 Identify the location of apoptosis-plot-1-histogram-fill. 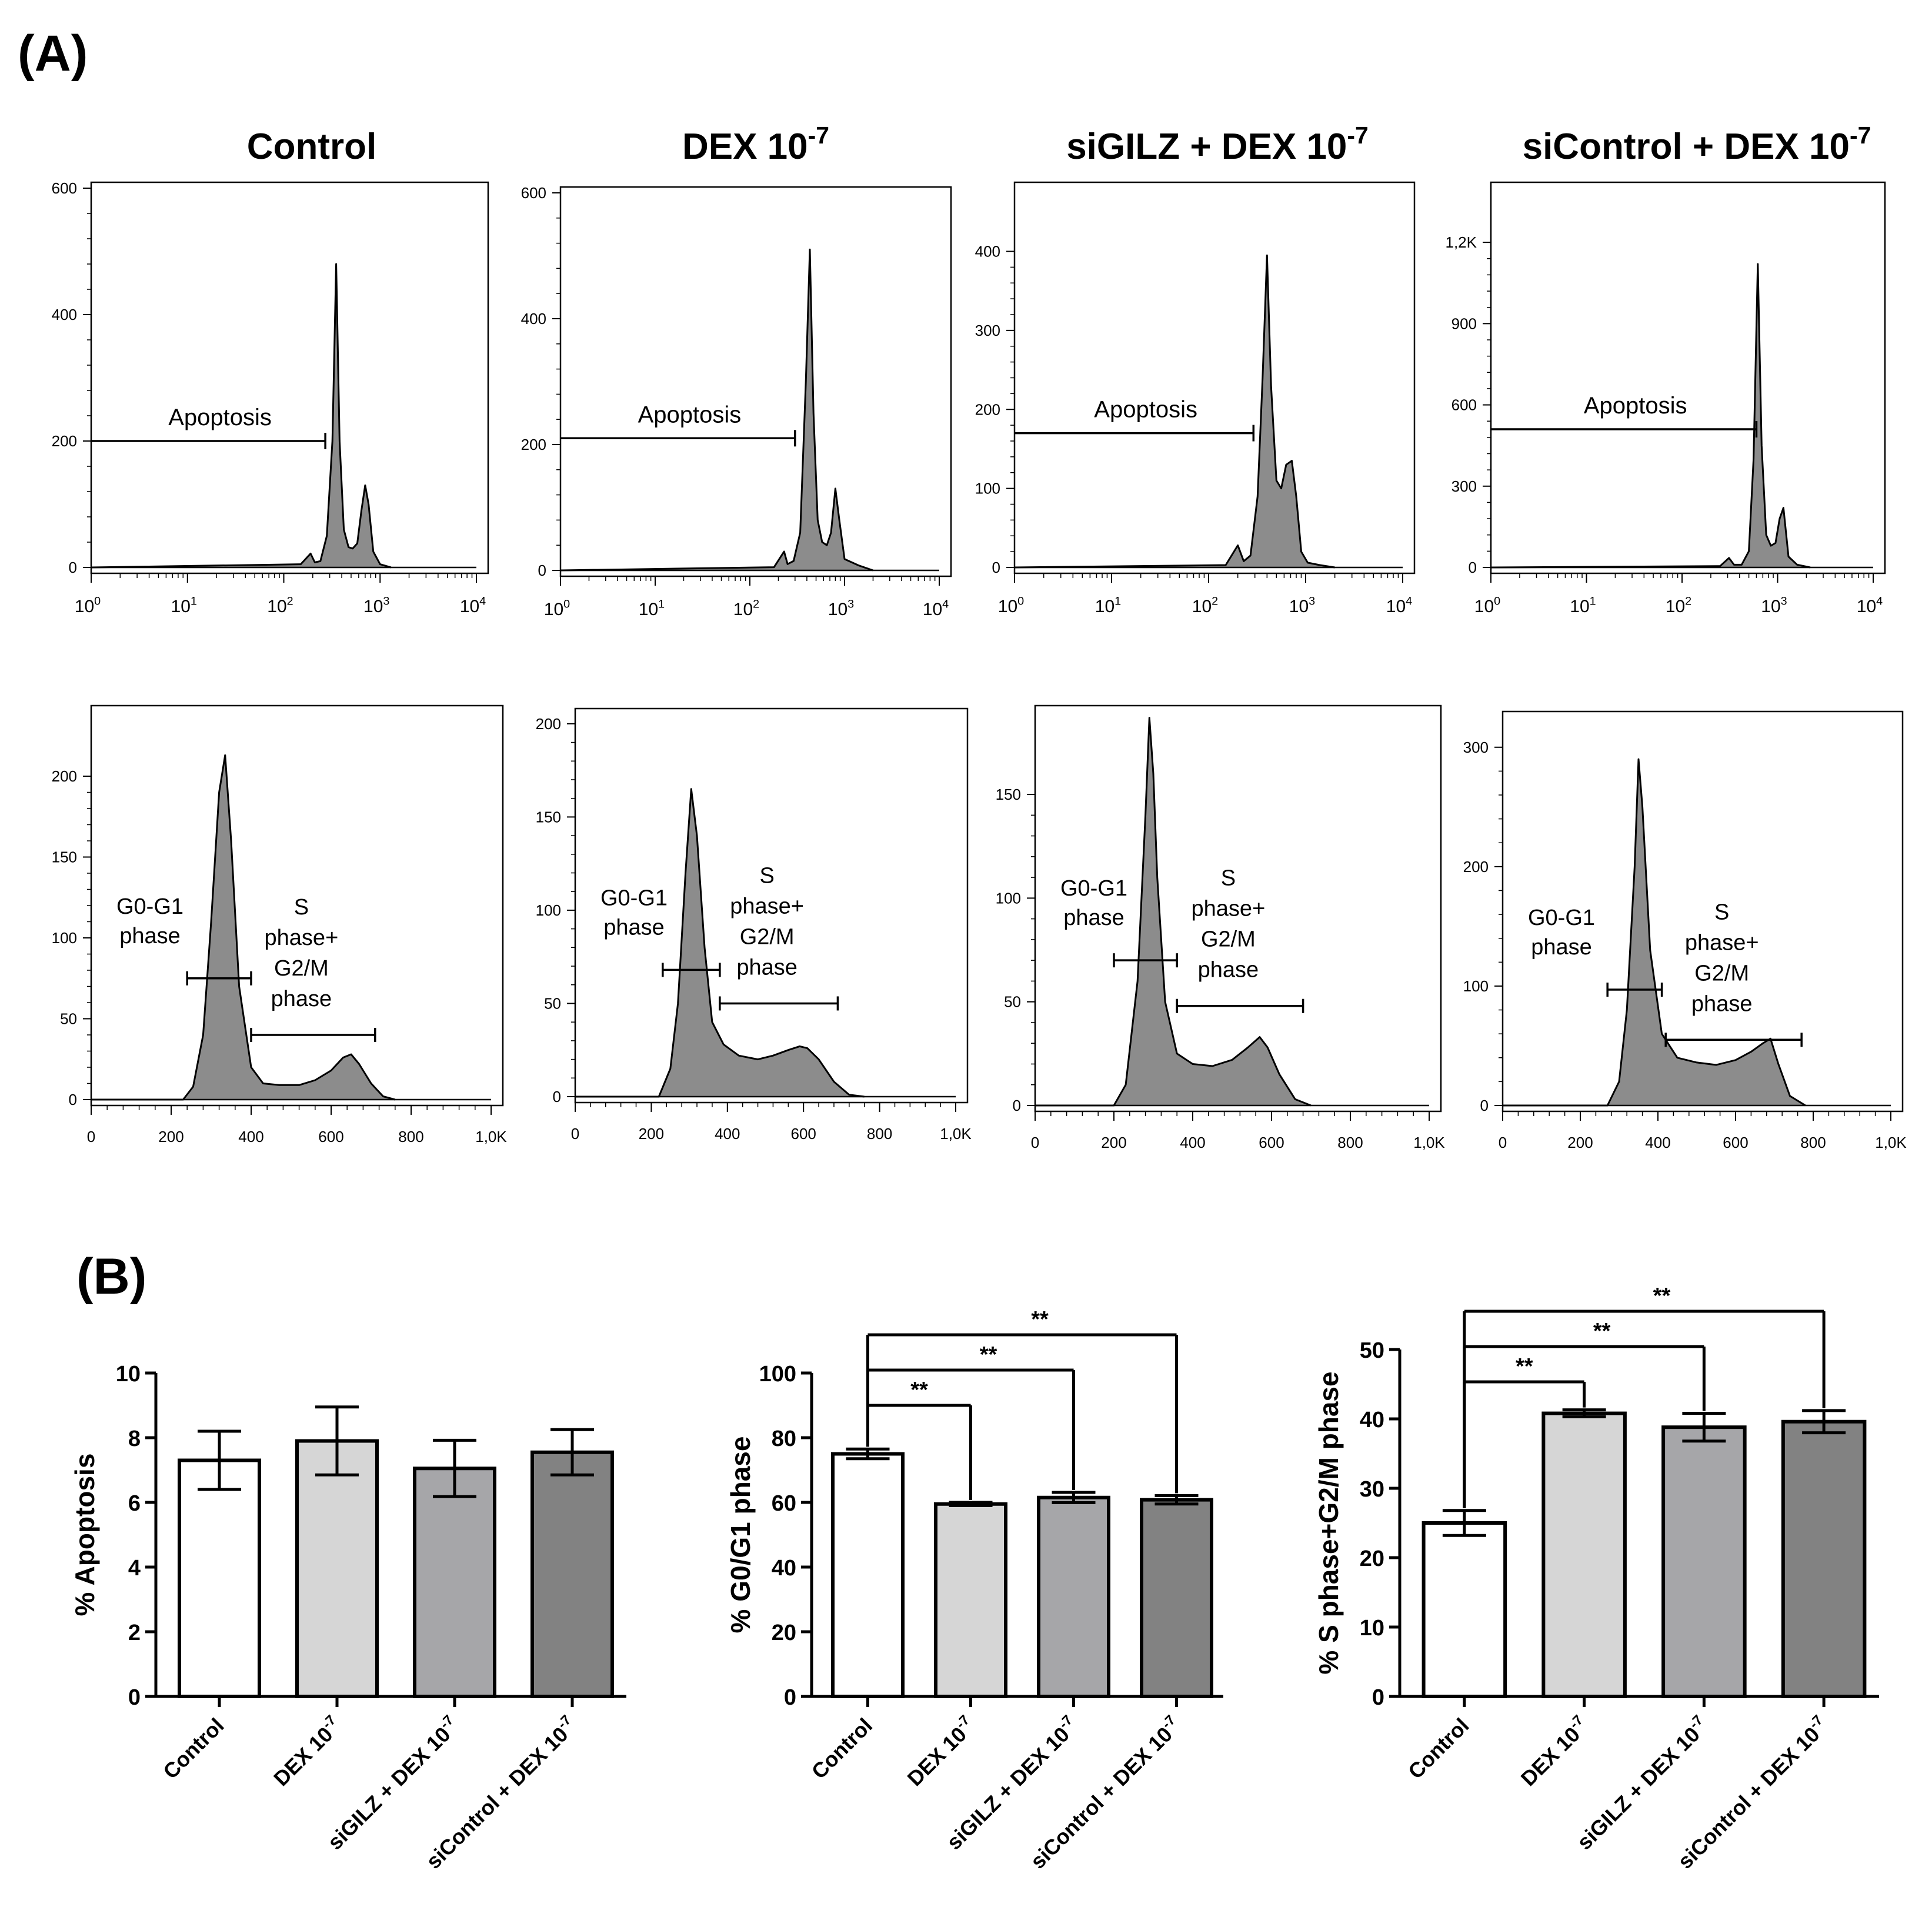
(241, 415).